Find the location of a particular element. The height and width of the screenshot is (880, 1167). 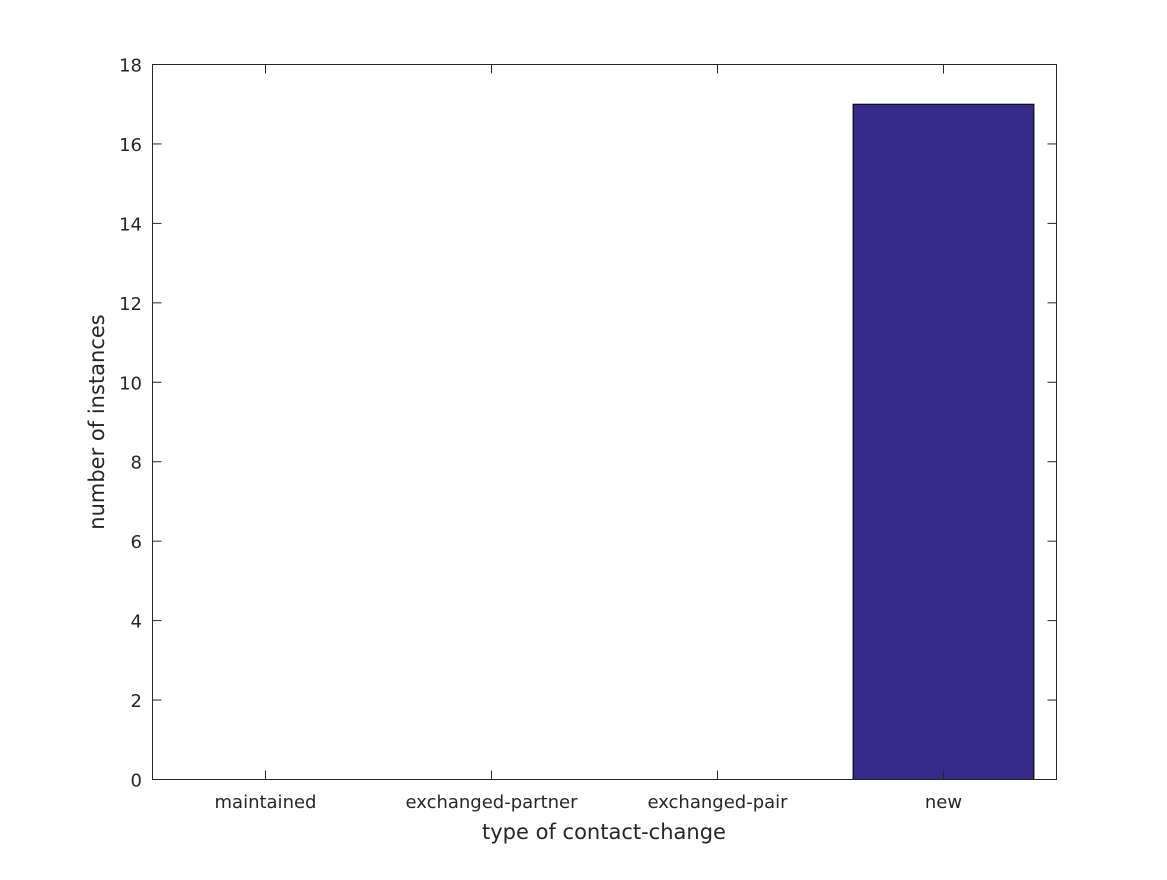

y-tick-label: 2 is located at coordinates (136, 701).